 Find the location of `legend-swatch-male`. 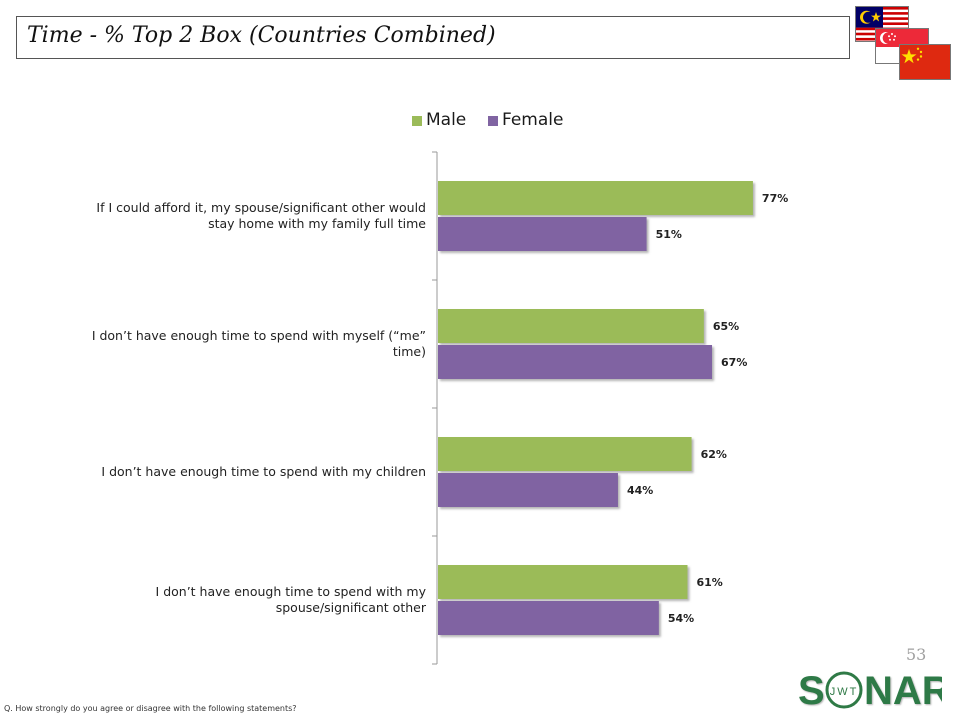

legend-swatch-male is located at coordinates (417, 121).